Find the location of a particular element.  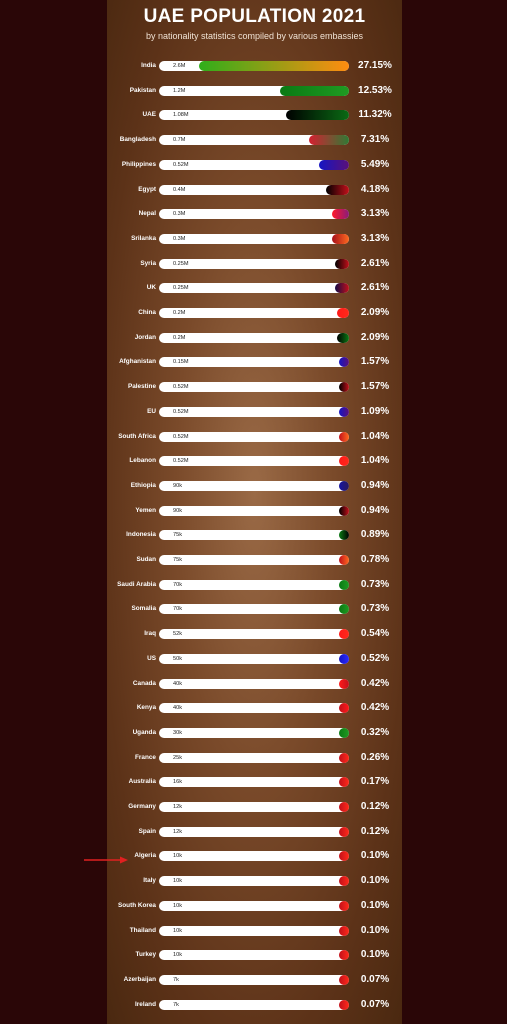

bar-row: South Africa 0.52M 1.04% is located at coordinates (254, 437).